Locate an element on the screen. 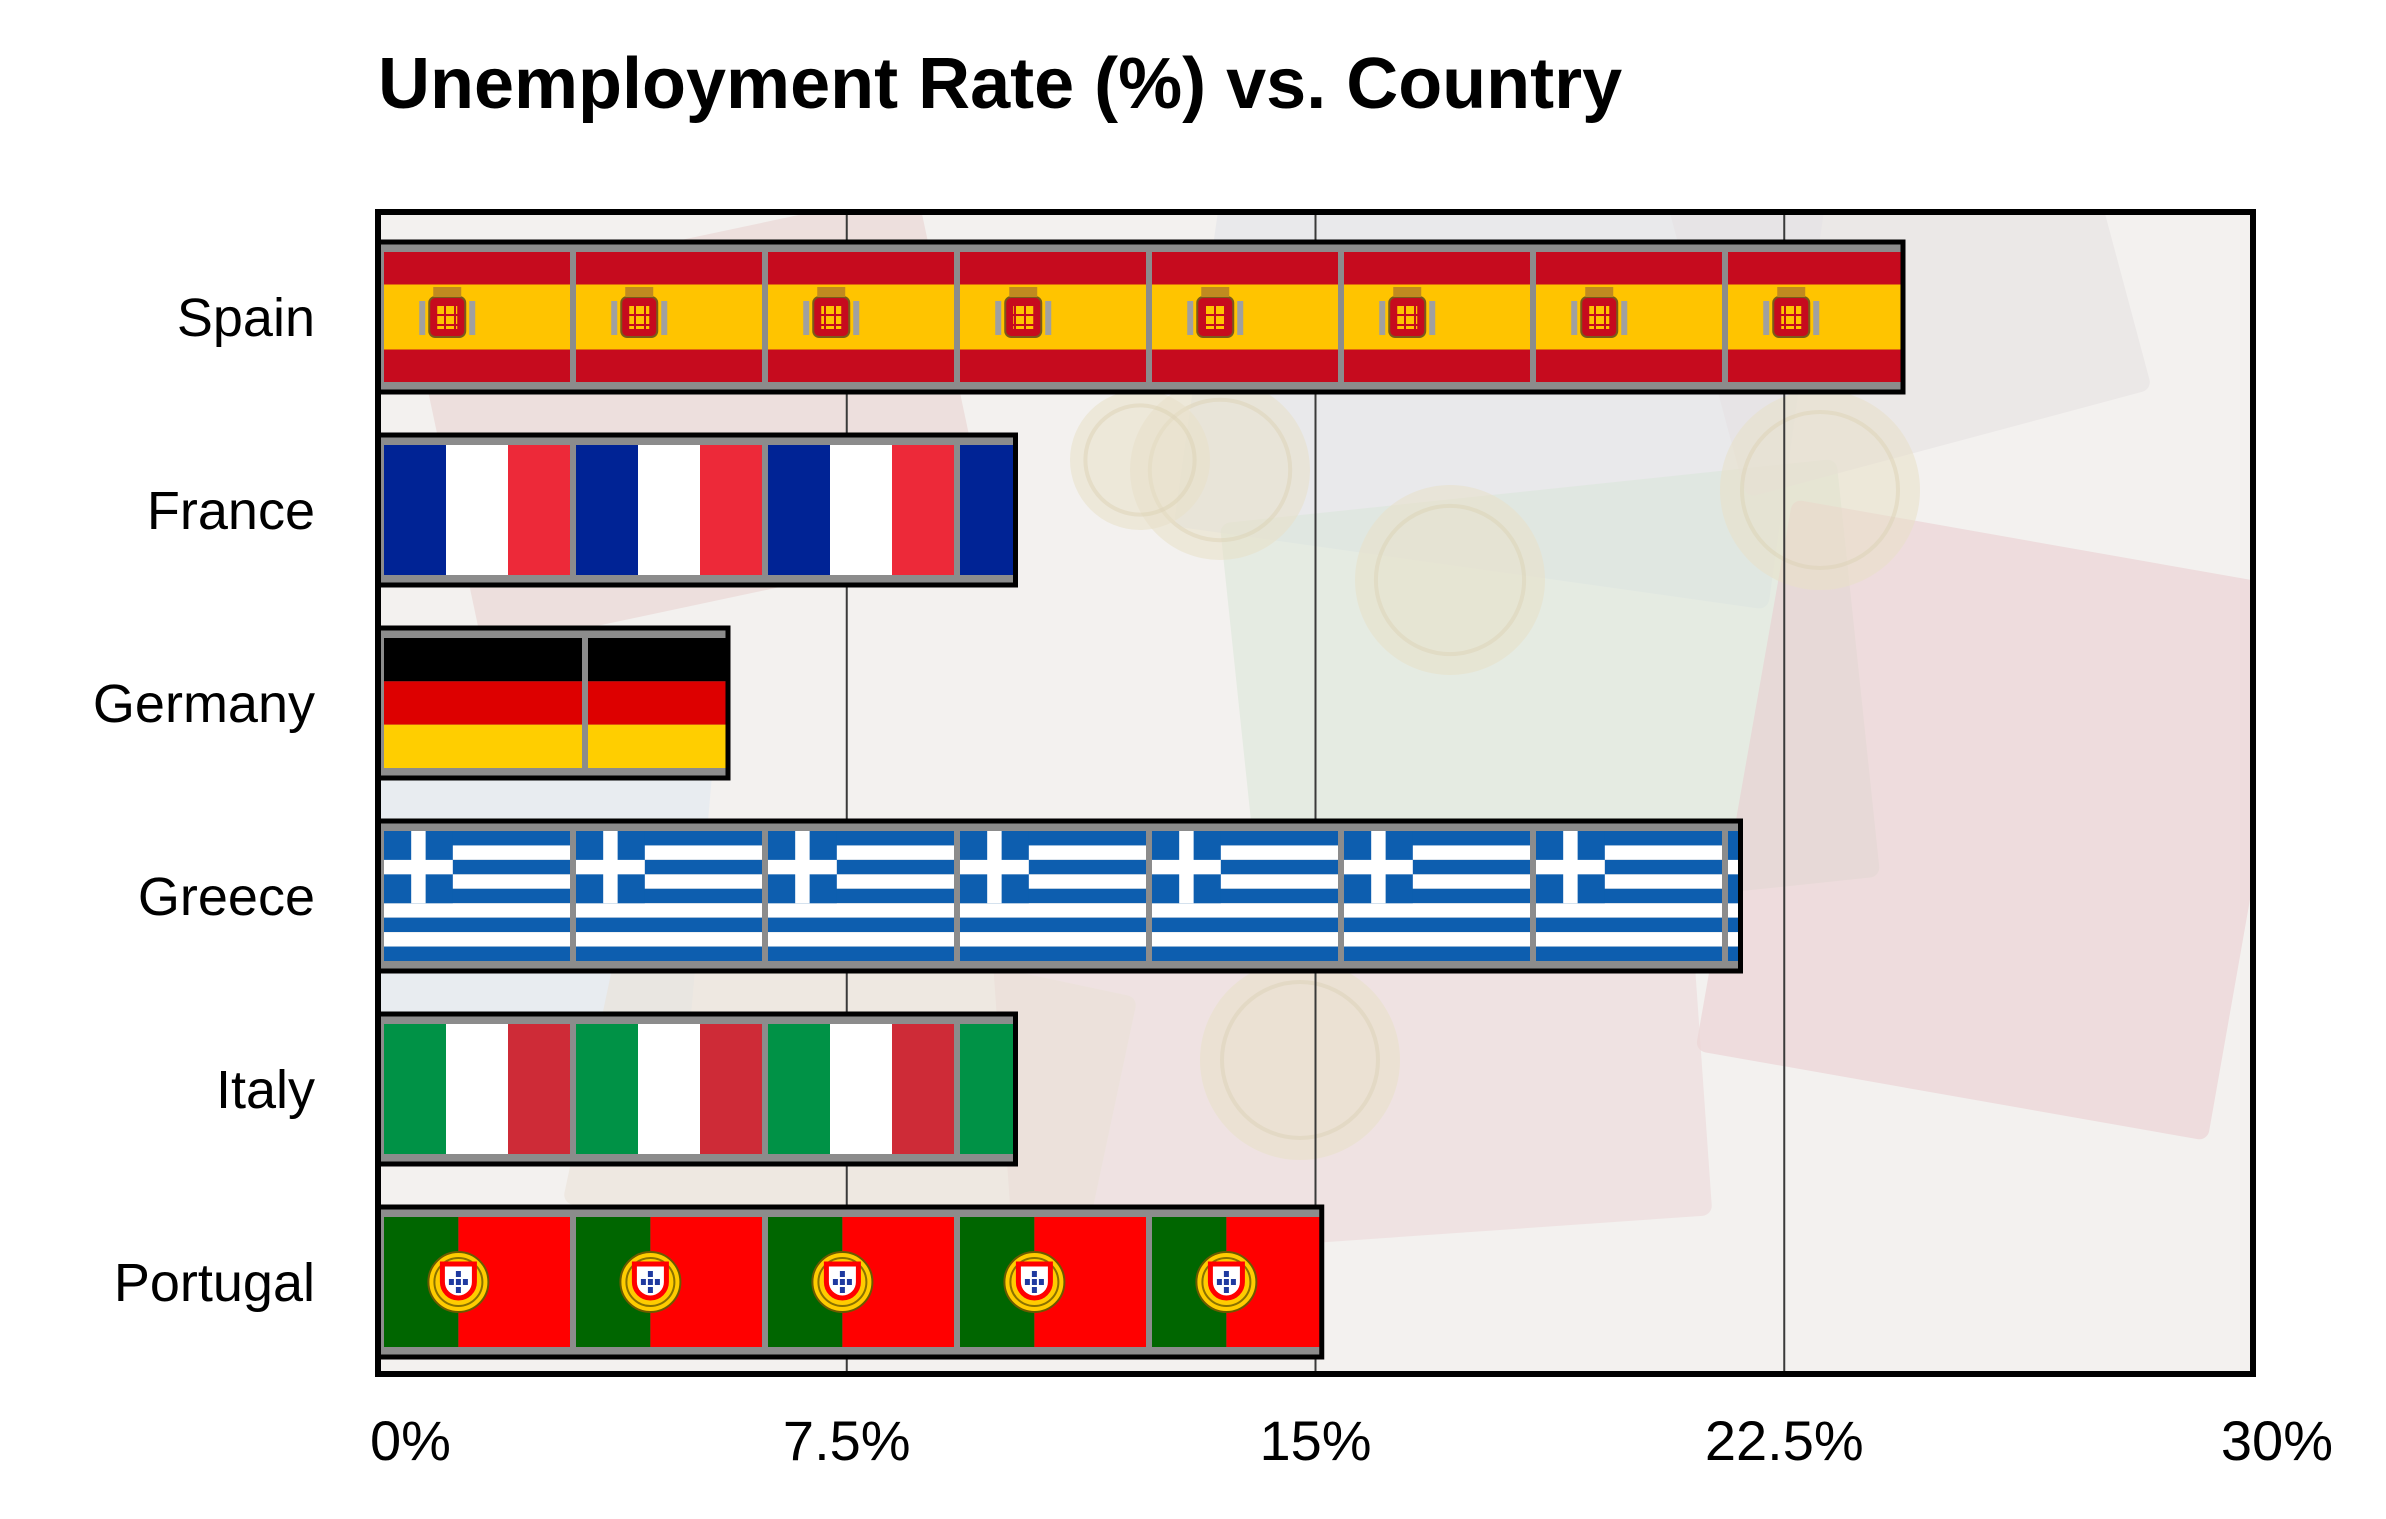 The image size is (2386, 1519). chart-title: Unemployment Rate (%) vs. Country is located at coordinates (1000, 84).